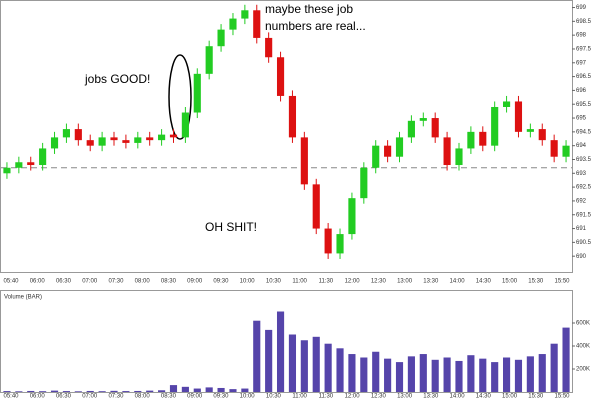 This screenshot has width=600, height=400. Describe the element at coordinates (180, 97) in the screenshot. I see `highlight-ellipse` at that location.